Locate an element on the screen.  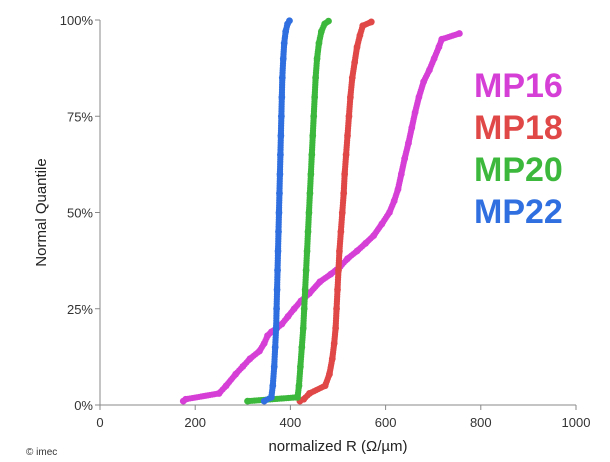
y-tick-label: 75% is located at coordinates (80, 116).